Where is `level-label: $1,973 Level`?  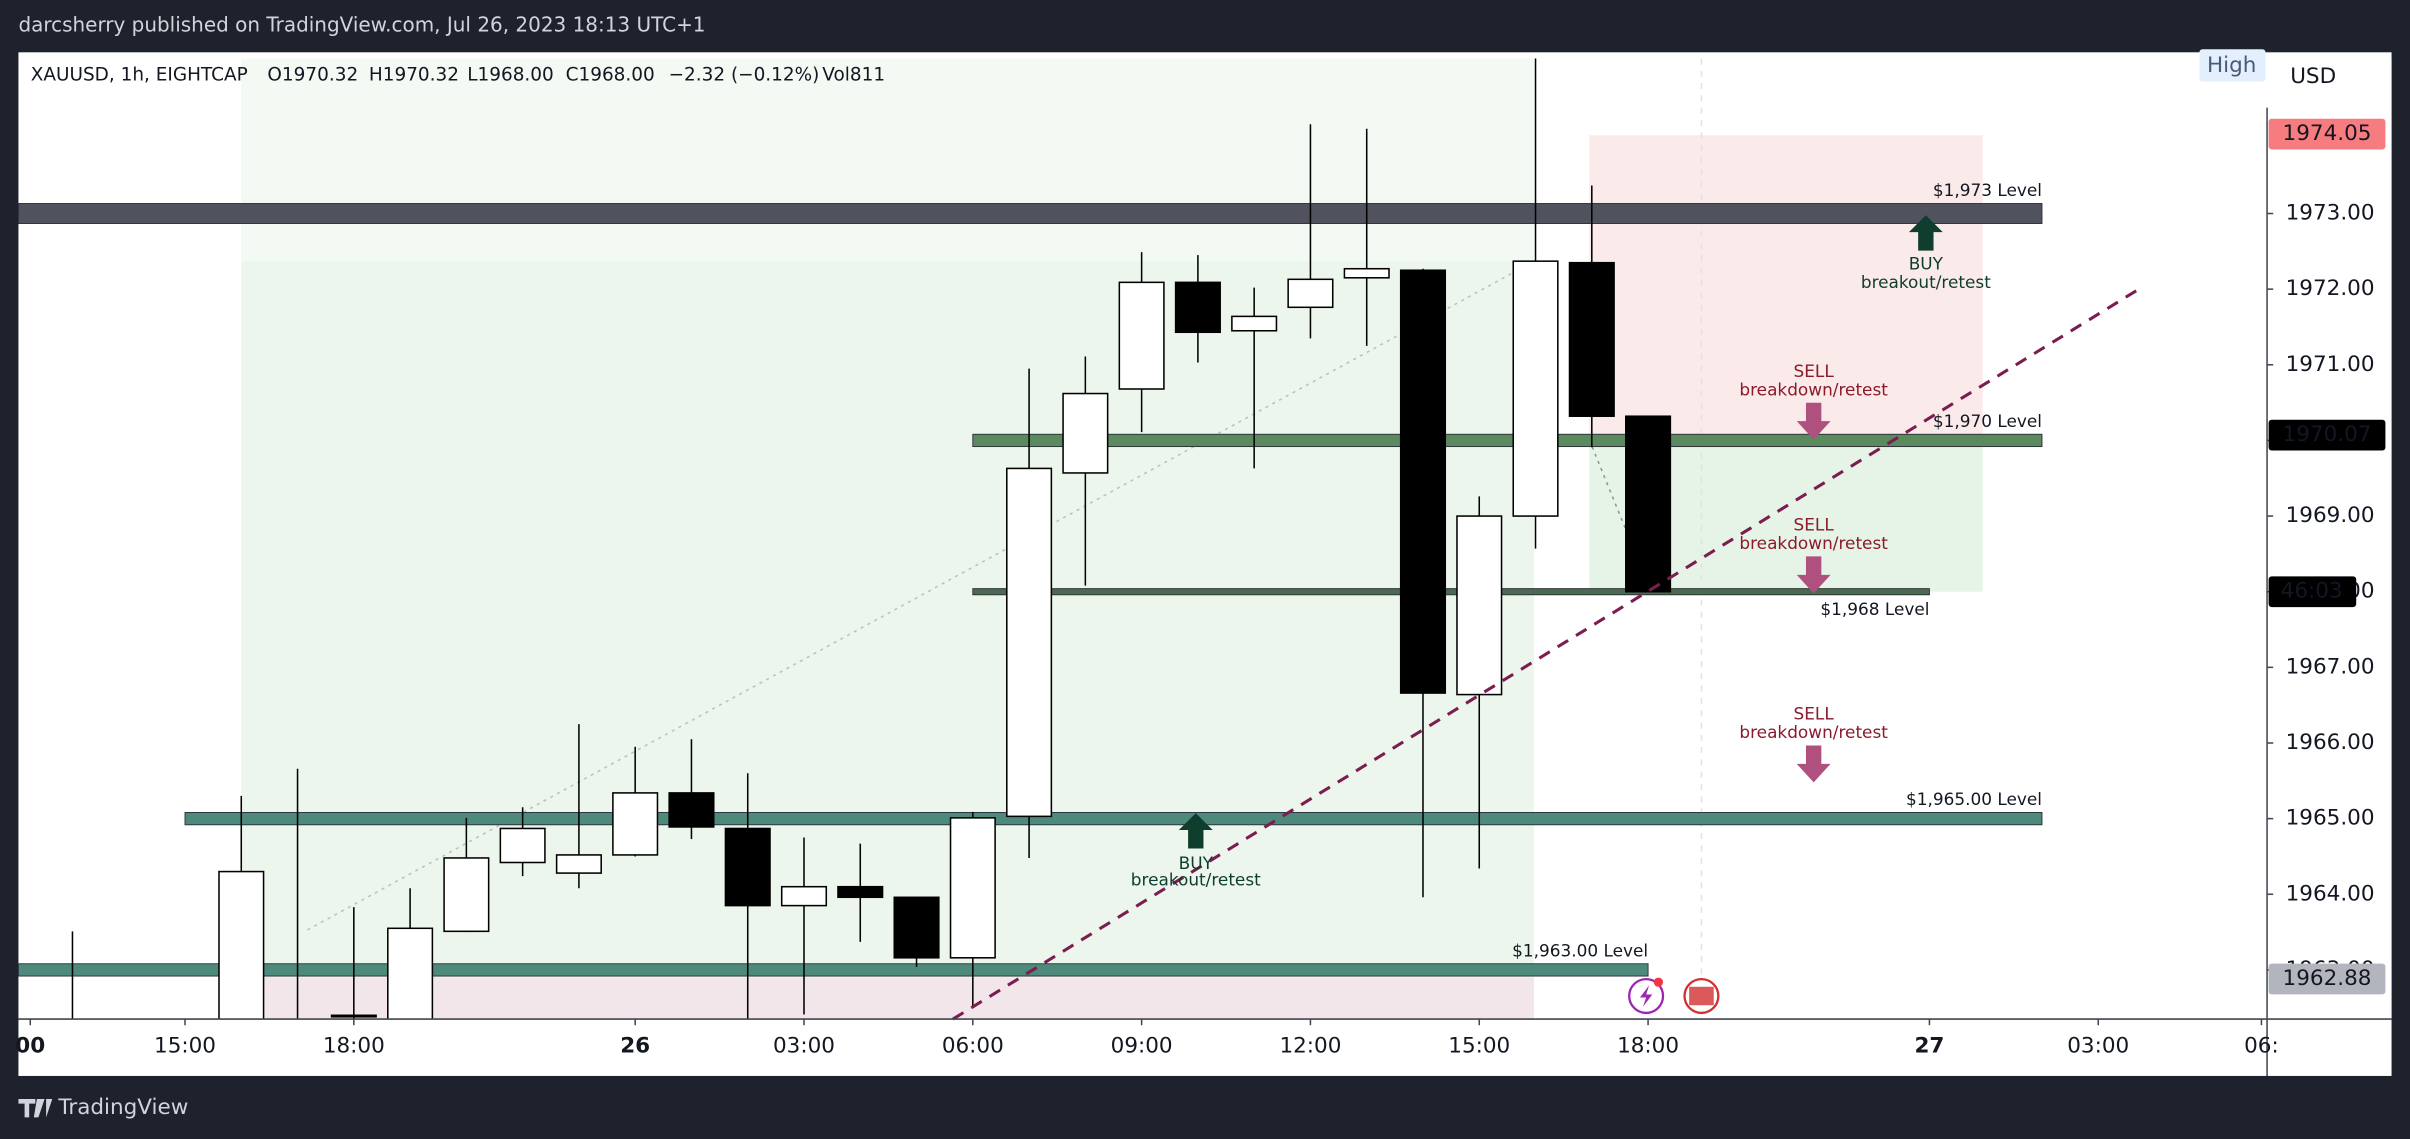
level-label: $1,973 Level is located at coordinates (1987, 190).